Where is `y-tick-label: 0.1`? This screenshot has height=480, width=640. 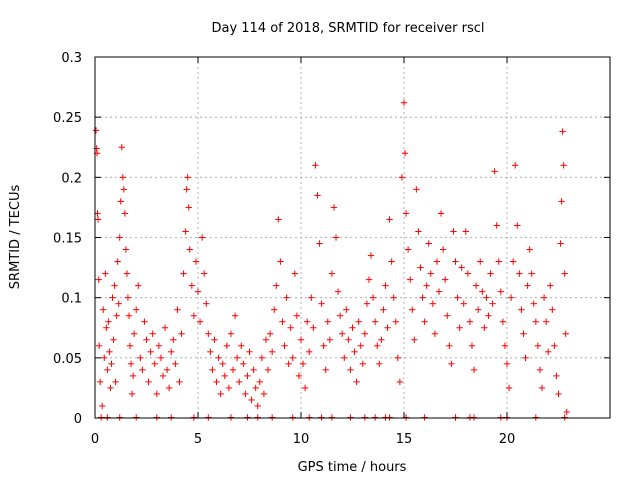 y-tick-label: 0.1 is located at coordinates (71, 299).